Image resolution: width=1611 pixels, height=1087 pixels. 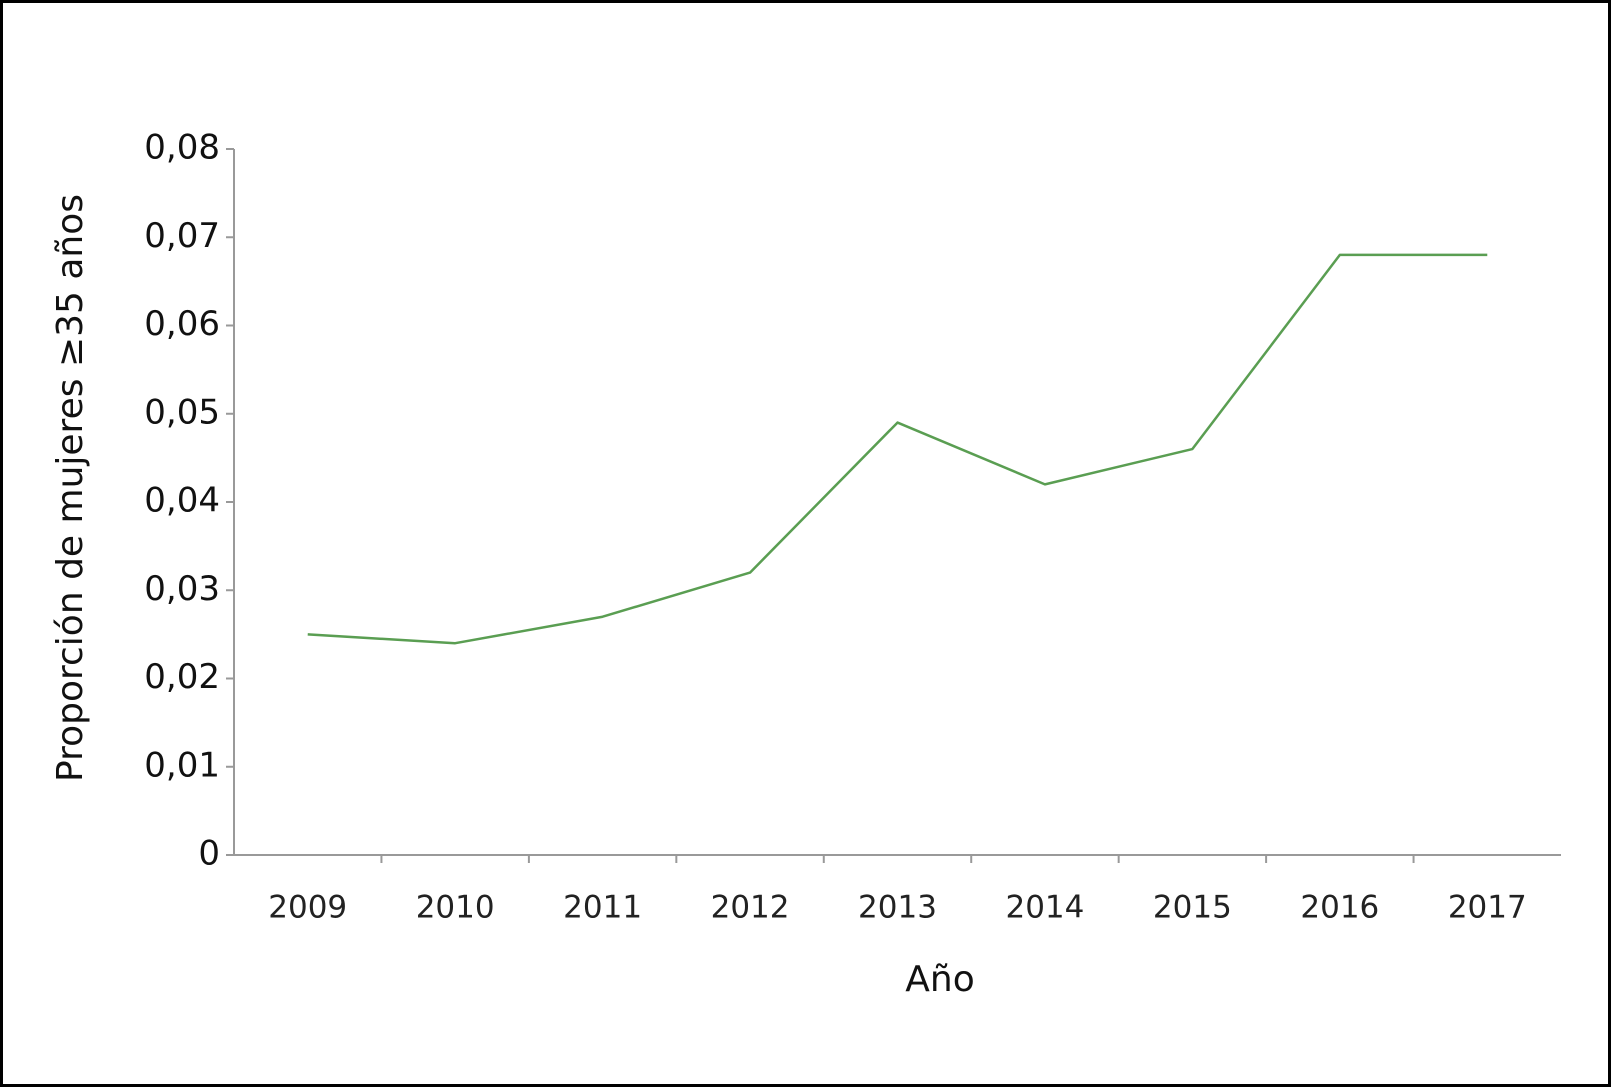 What do you see at coordinates (209, 854) in the screenshot?
I see `y-tick-label: 0` at bounding box center [209, 854].